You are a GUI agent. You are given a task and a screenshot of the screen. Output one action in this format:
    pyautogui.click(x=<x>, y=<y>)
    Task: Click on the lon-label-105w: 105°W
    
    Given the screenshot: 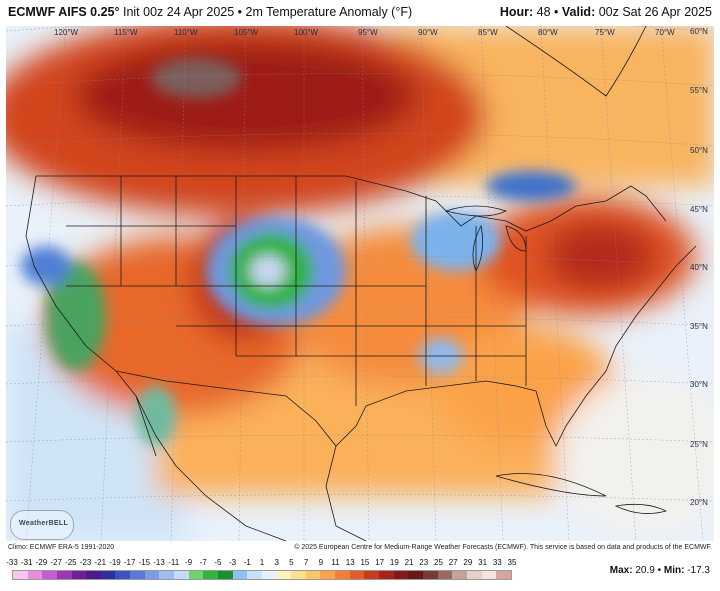 What is the action you would take?
    pyautogui.click(x=246, y=32)
    